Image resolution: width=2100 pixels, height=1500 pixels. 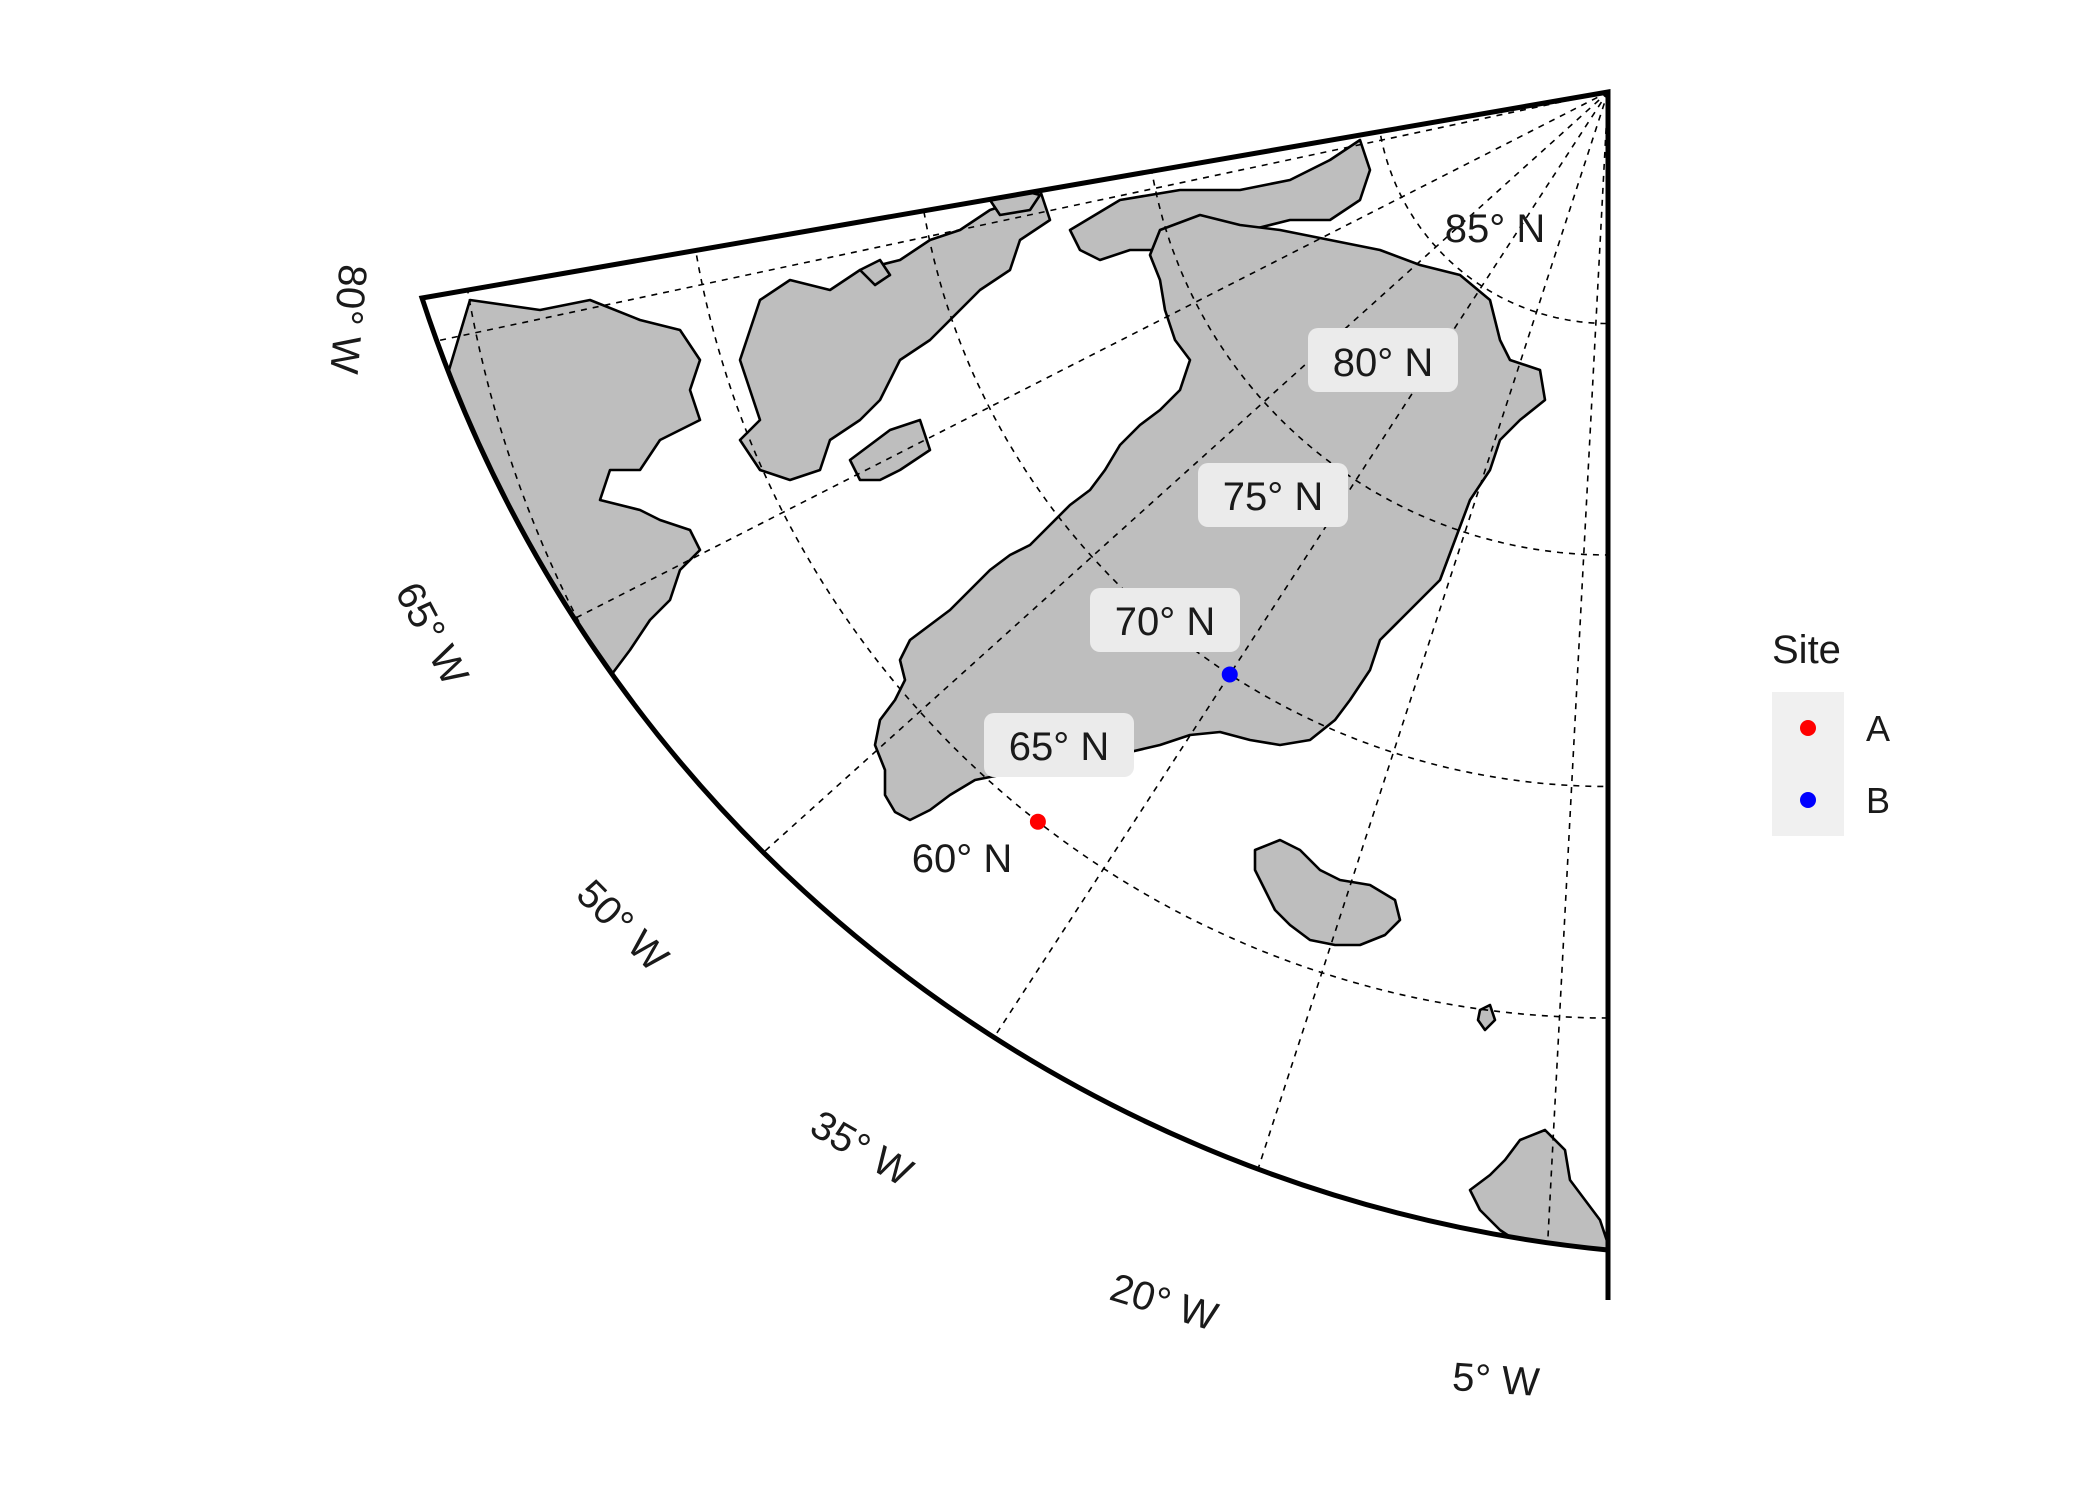 I want to click on legend-key-a, so click(x=1808, y=728).